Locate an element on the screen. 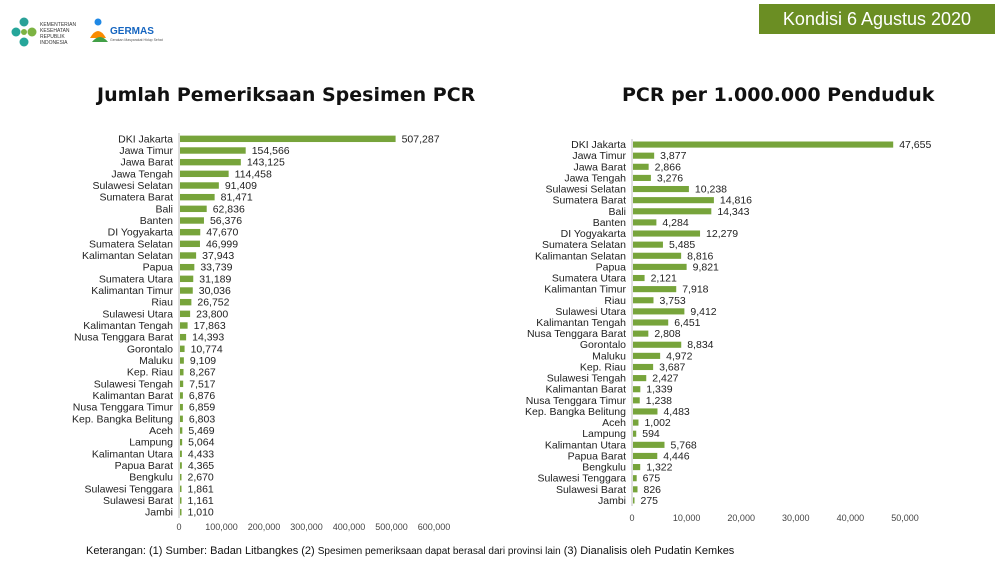 The image size is (1000, 563). category-label: Nusa Tenggara Timur is located at coordinates (576, 401).